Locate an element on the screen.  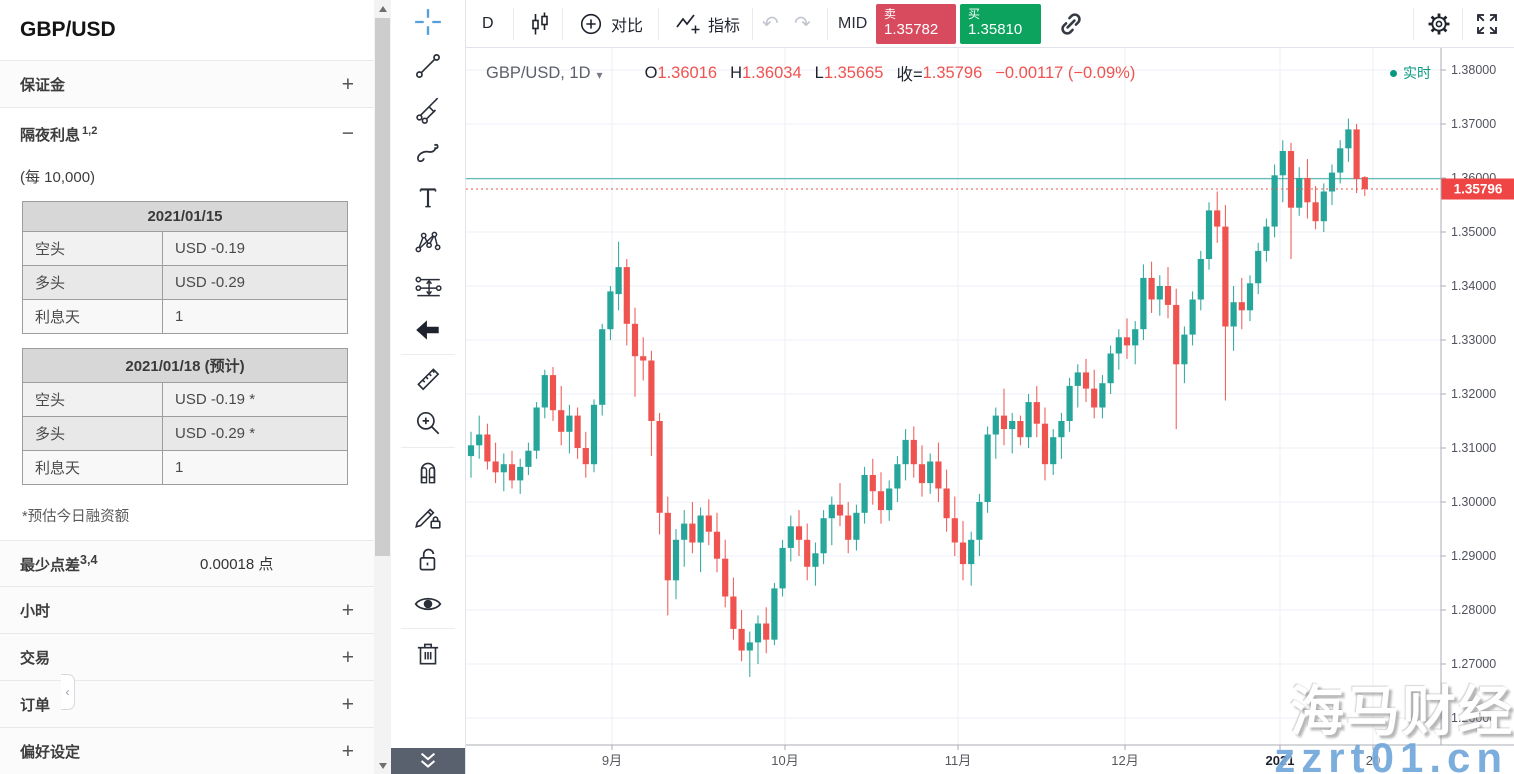
section-trading: 交易 + is located at coordinates (187, 656).